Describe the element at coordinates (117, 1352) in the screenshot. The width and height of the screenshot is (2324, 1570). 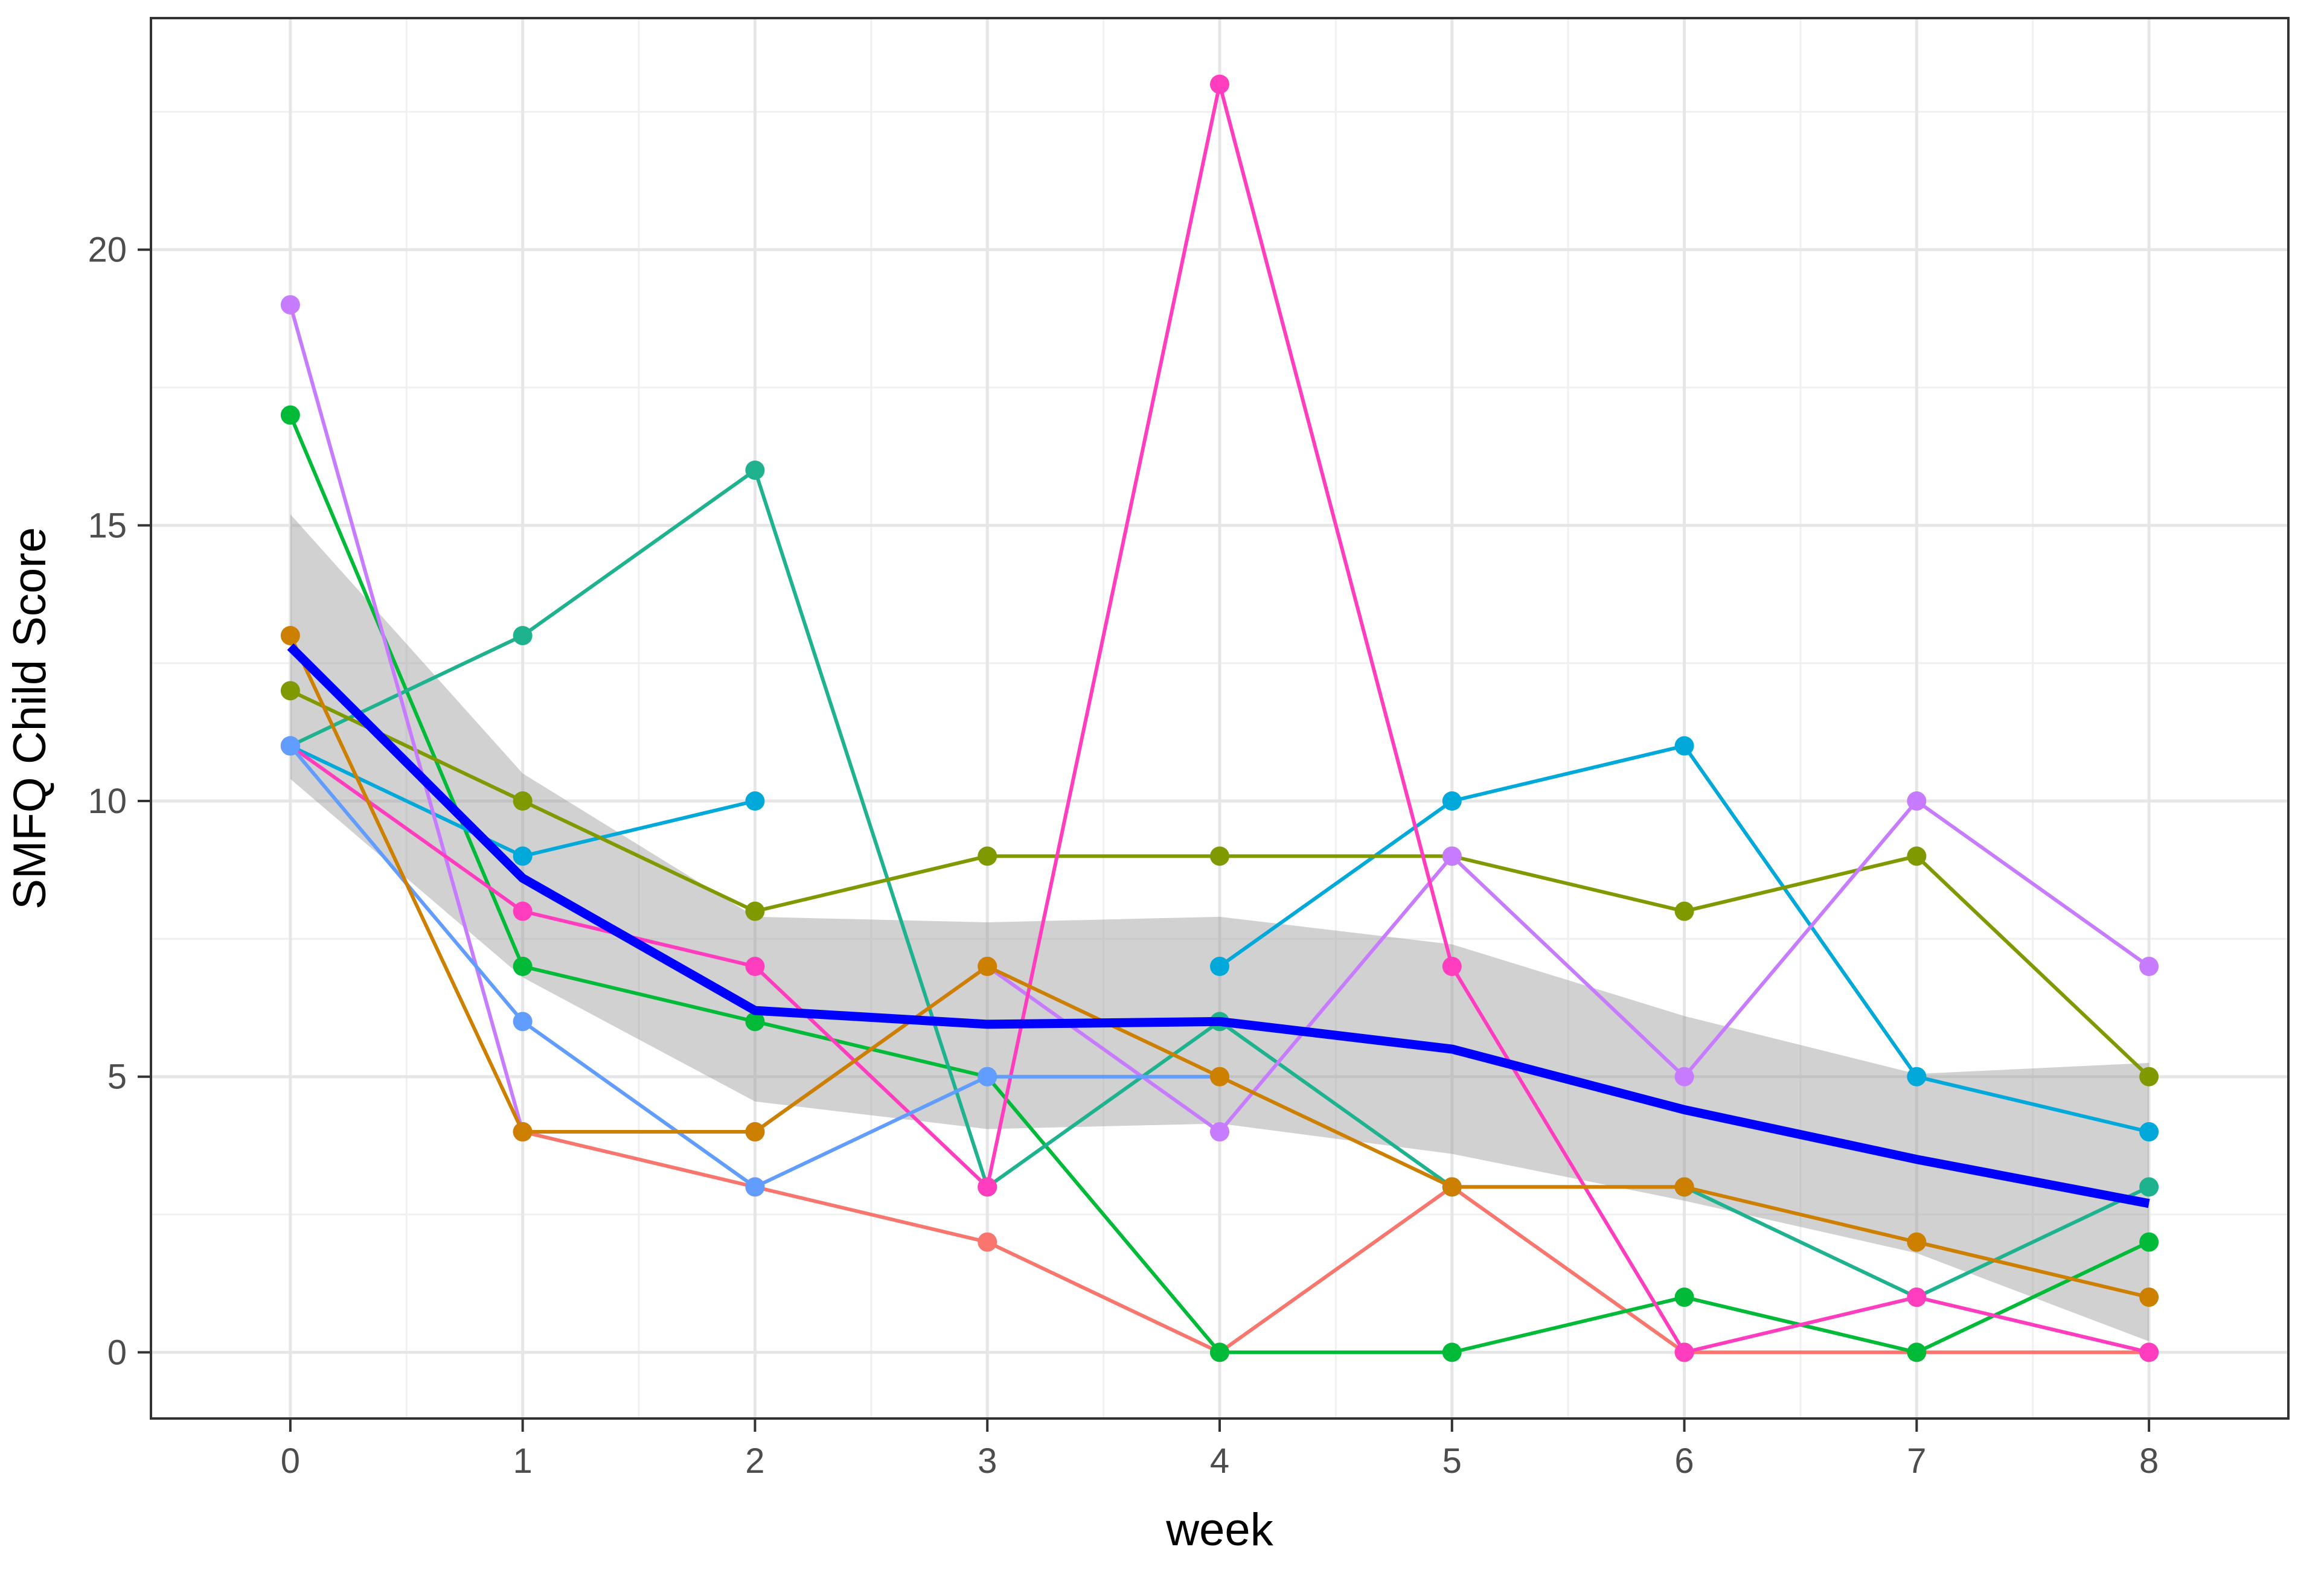
I see `y-tick-label: 0` at that location.